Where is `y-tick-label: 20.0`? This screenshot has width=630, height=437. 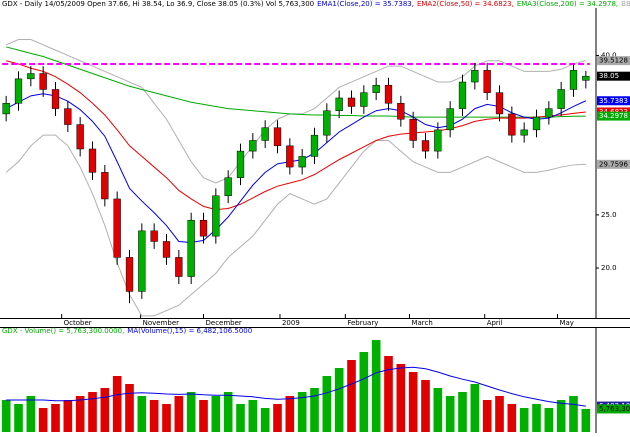
y-tick-label: 20.0 is located at coordinates (609, 268).